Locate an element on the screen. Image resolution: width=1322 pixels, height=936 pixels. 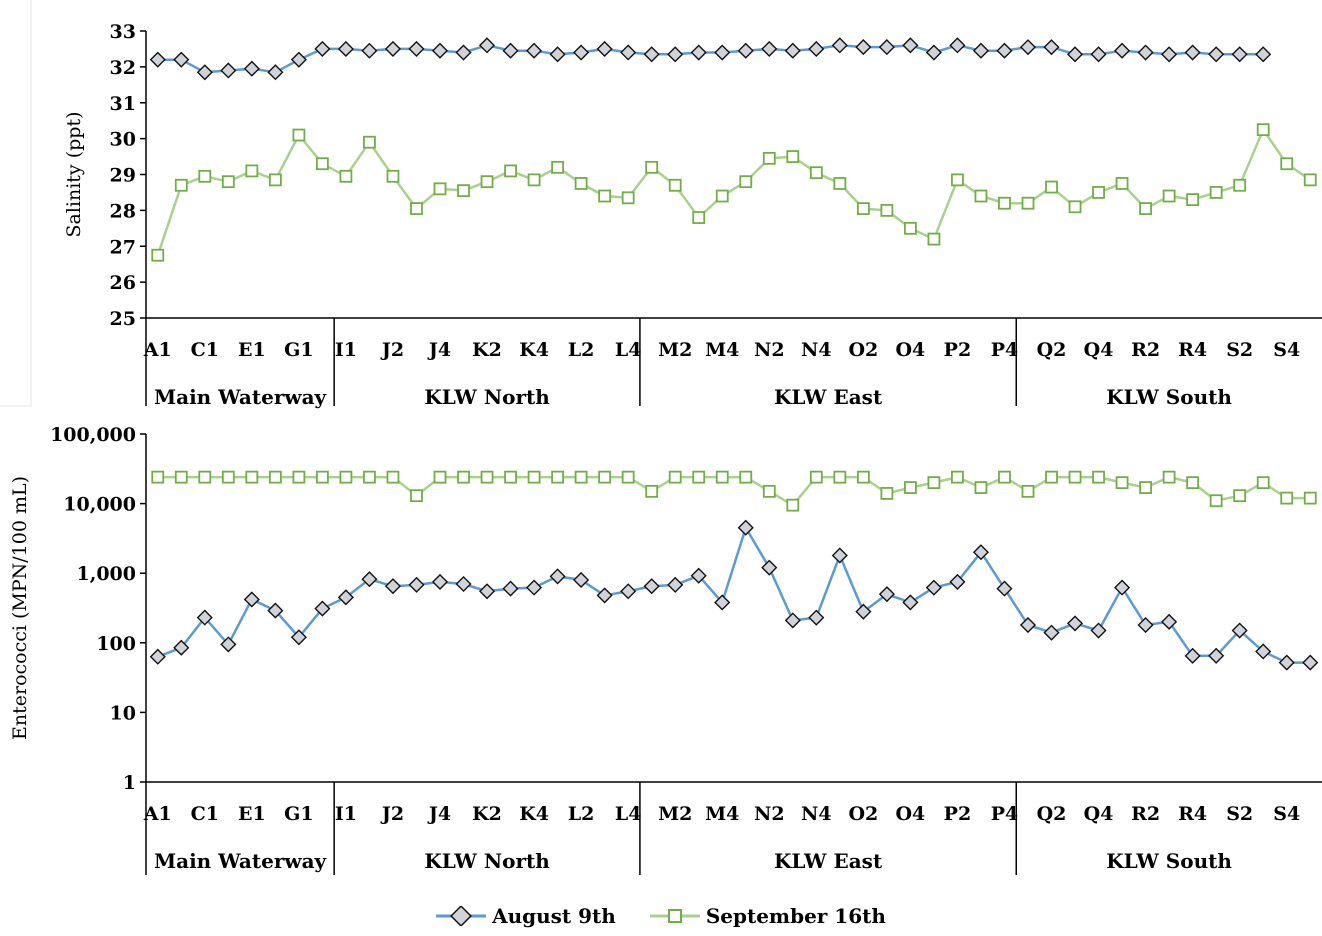
x-tick-label: I1 is located at coordinates (346, 350).